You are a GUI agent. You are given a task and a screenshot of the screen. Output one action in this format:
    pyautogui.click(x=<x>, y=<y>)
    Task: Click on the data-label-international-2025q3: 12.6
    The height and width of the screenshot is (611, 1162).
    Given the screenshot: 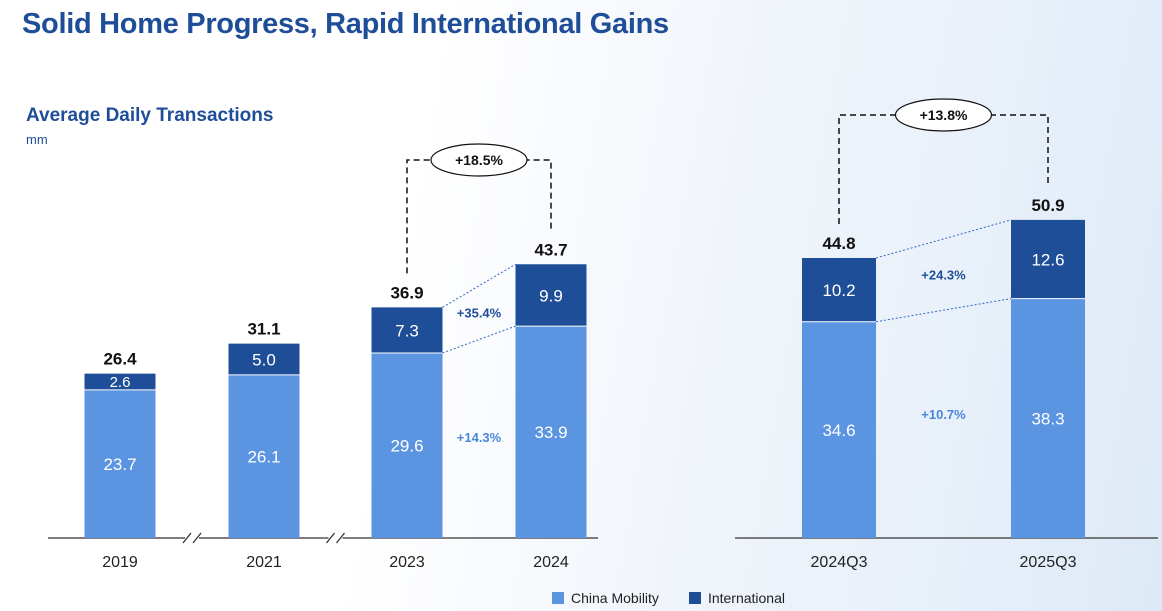 What is the action you would take?
    pyautogui.click(x=1047, y=259)
    